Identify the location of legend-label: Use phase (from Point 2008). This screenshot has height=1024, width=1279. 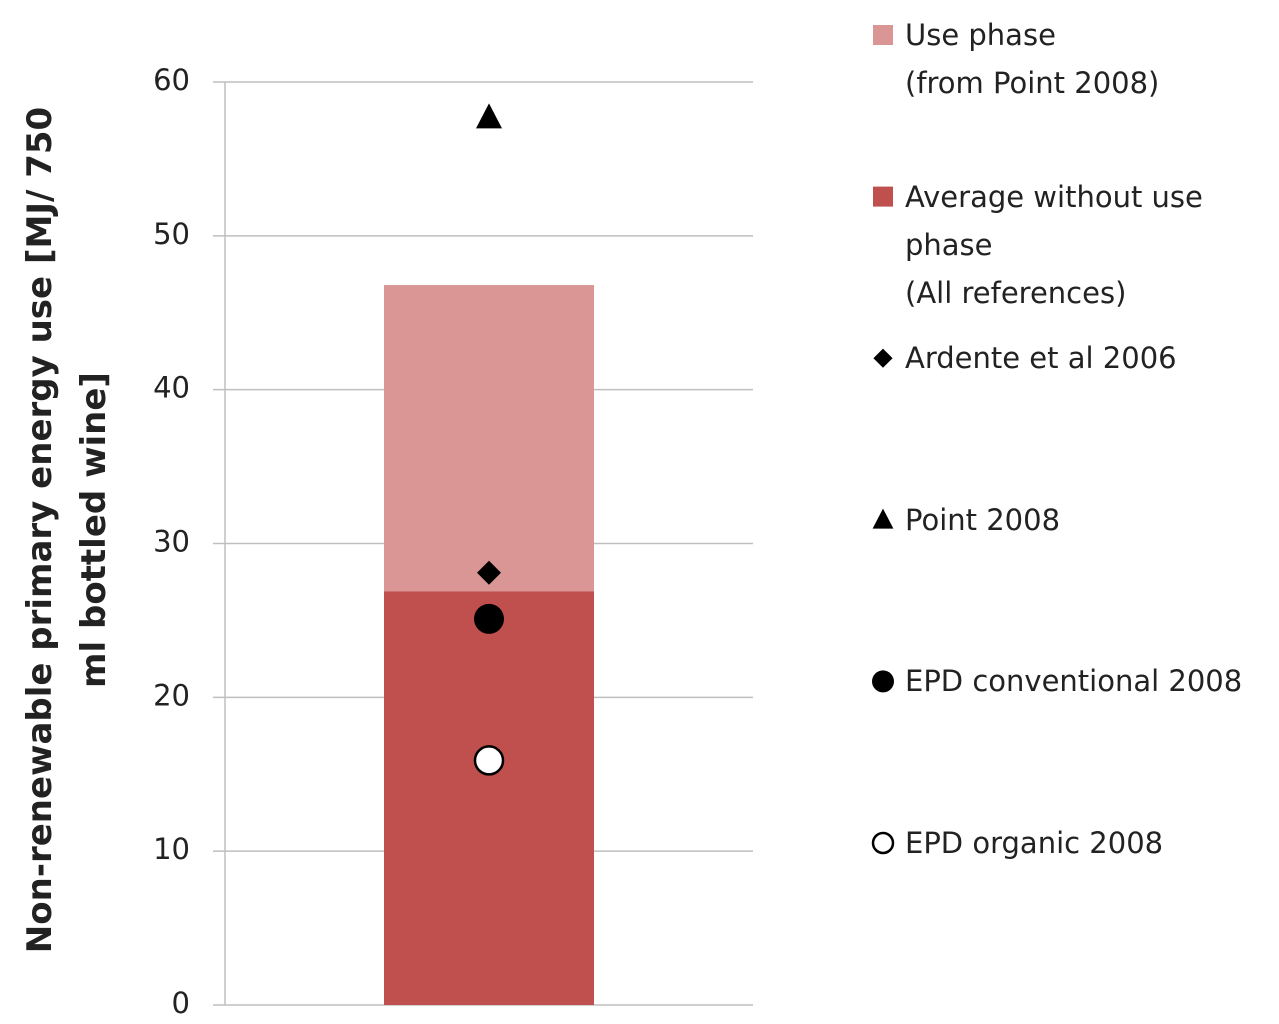
(1032, 59).